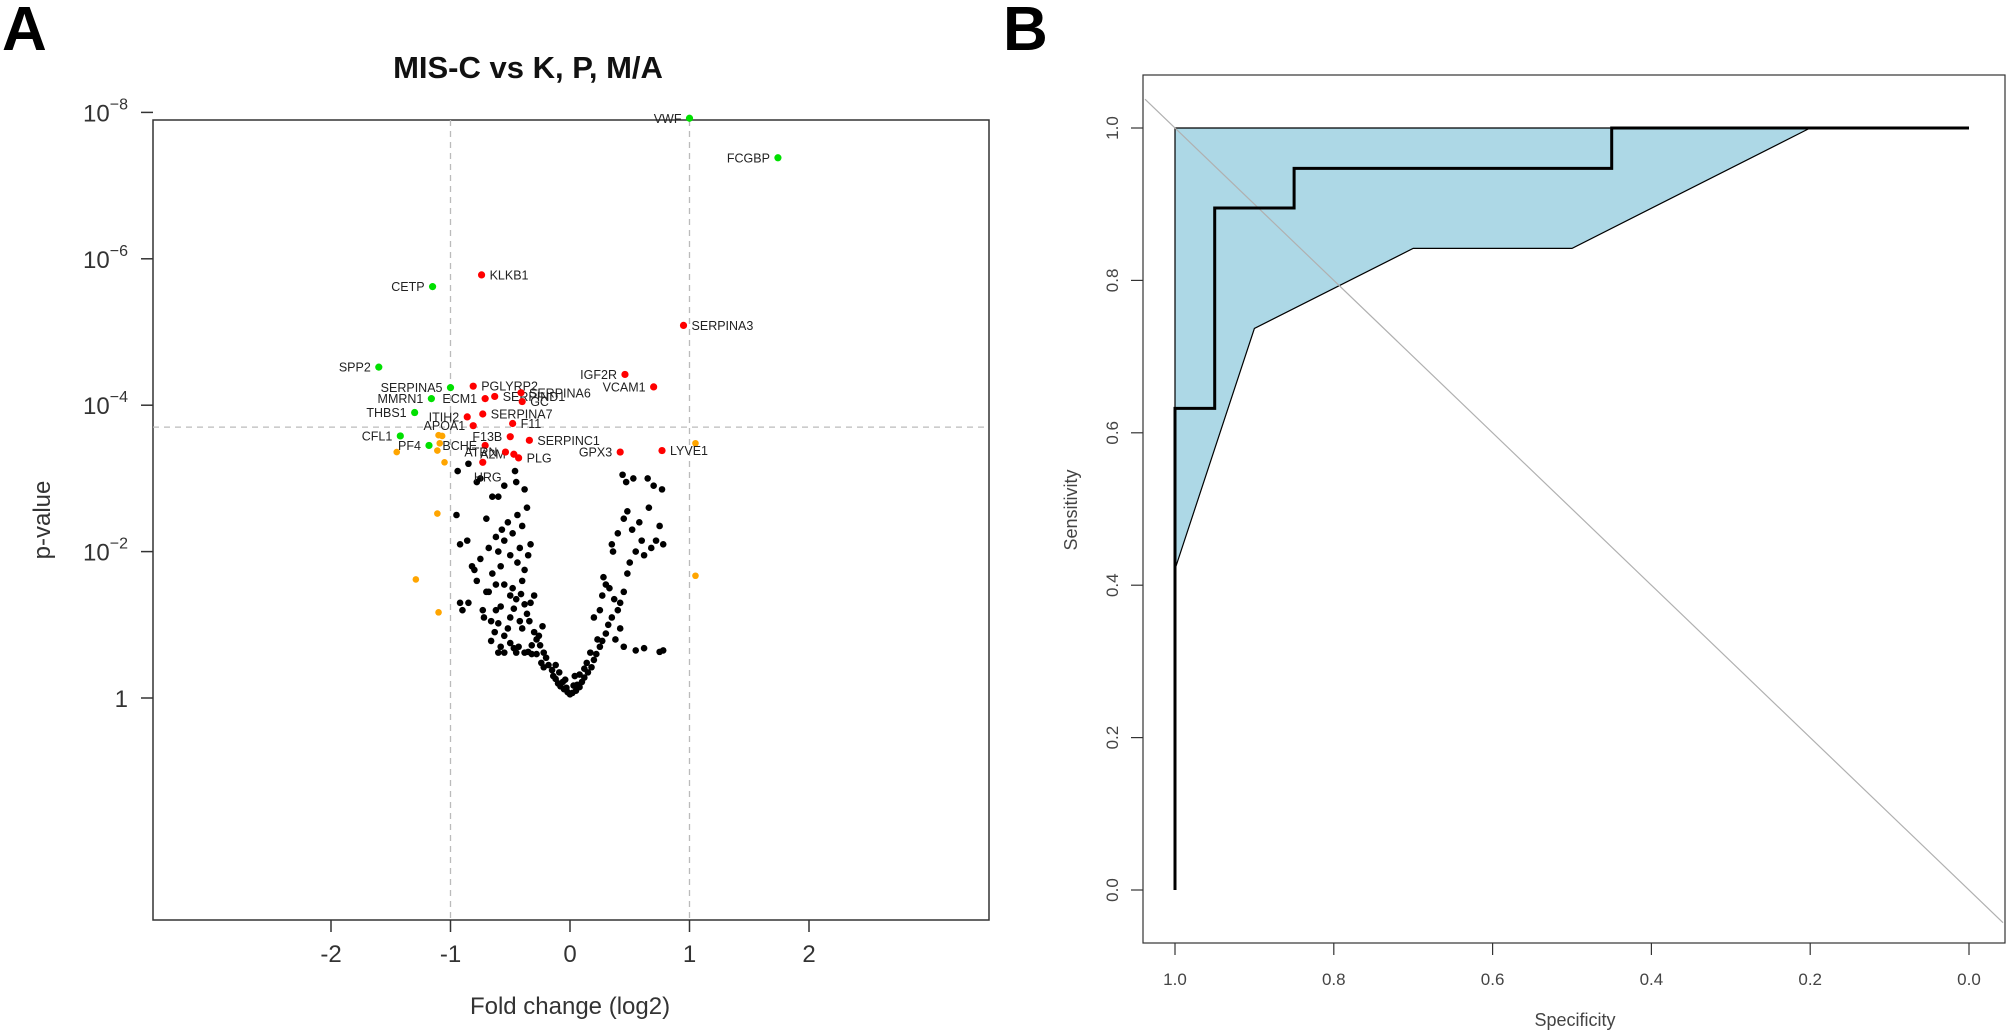 The width and height of the screenshot is (2007, 1033). Describe the element at coordinates (668, 119) in the screenshot. I see `gene-label: VWF` at that location.